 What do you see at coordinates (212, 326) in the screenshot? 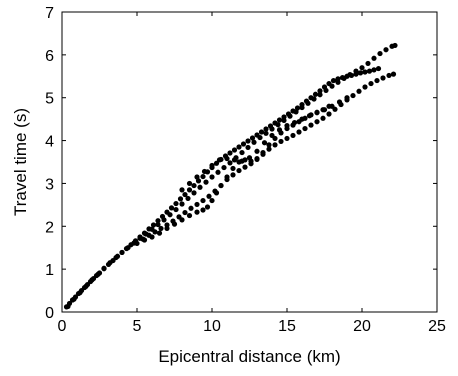
I see `x-tick-label: 10` at bounding box center [212, 326].